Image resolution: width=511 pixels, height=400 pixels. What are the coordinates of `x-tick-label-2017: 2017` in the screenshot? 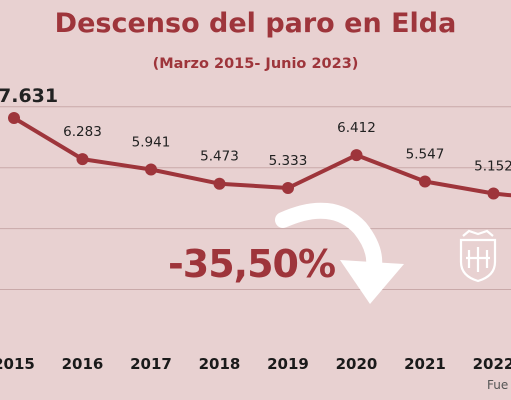 It's located at (151, 364).